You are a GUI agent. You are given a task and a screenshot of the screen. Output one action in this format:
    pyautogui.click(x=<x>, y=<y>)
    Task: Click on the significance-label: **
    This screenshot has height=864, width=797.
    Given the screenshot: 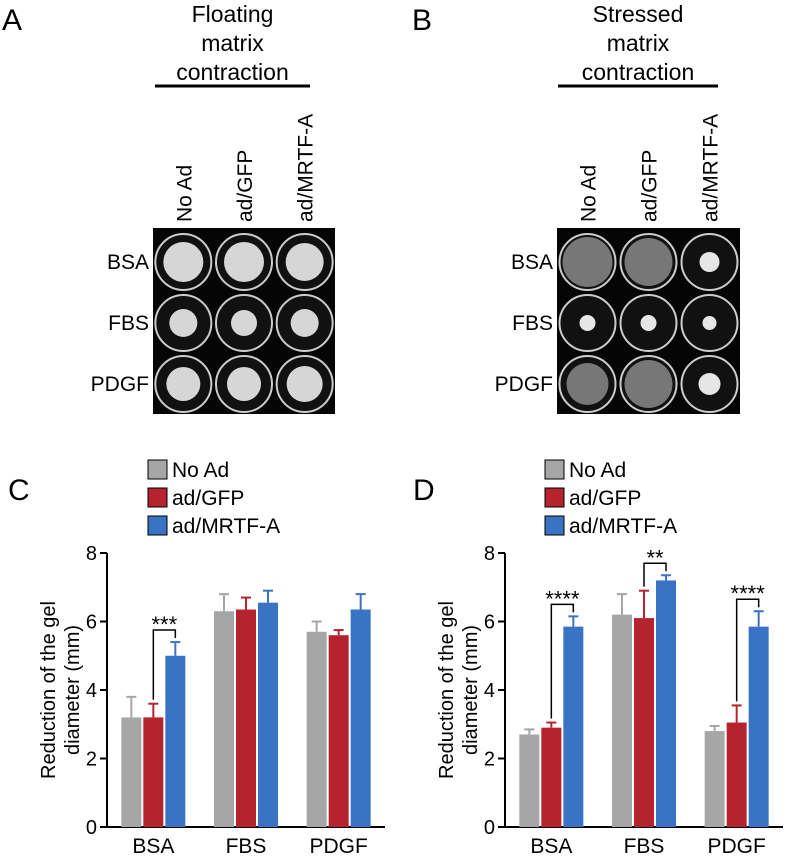 What is the action you would take?
    pyautogui.click(x=655, y=557)
    